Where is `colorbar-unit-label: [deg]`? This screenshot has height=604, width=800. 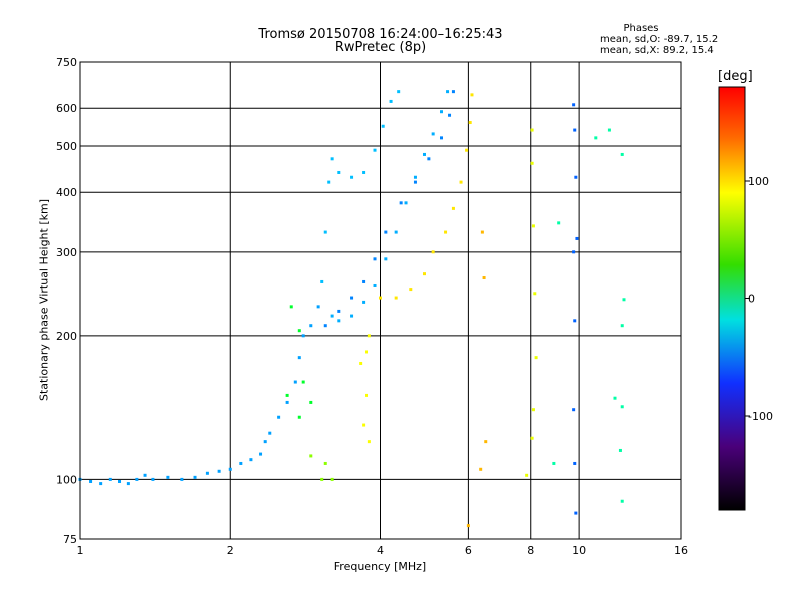 colorbar-unit-label: [deg] is located at coordinates (735, 76).